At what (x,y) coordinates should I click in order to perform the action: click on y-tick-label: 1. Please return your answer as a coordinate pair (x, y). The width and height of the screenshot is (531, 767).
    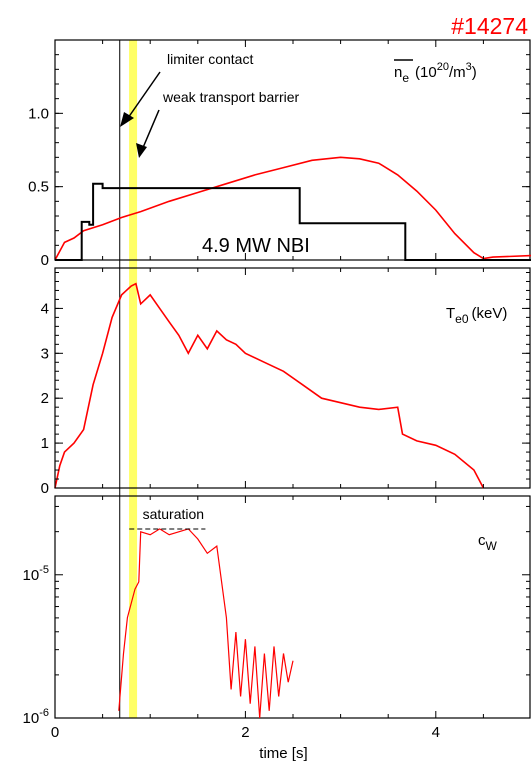
    Looking at the image, I should click on (45, 443).